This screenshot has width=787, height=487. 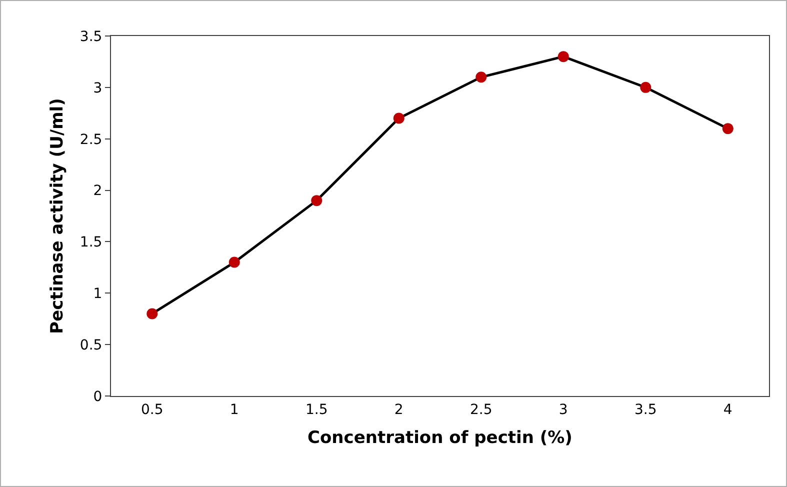 What do you see at coordinates (481, 410) in the screenshot?
I see `x-tick-label: 2.5` at bounding box center [481, 410].